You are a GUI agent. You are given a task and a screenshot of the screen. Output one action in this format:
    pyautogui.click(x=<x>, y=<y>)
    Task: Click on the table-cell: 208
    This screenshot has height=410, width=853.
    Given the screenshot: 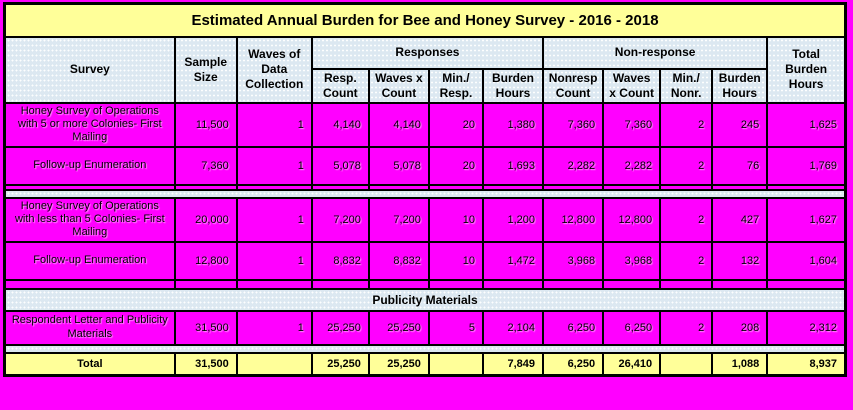 What is the action you would take?
    pyautogui.click(x=740, y=327)
    